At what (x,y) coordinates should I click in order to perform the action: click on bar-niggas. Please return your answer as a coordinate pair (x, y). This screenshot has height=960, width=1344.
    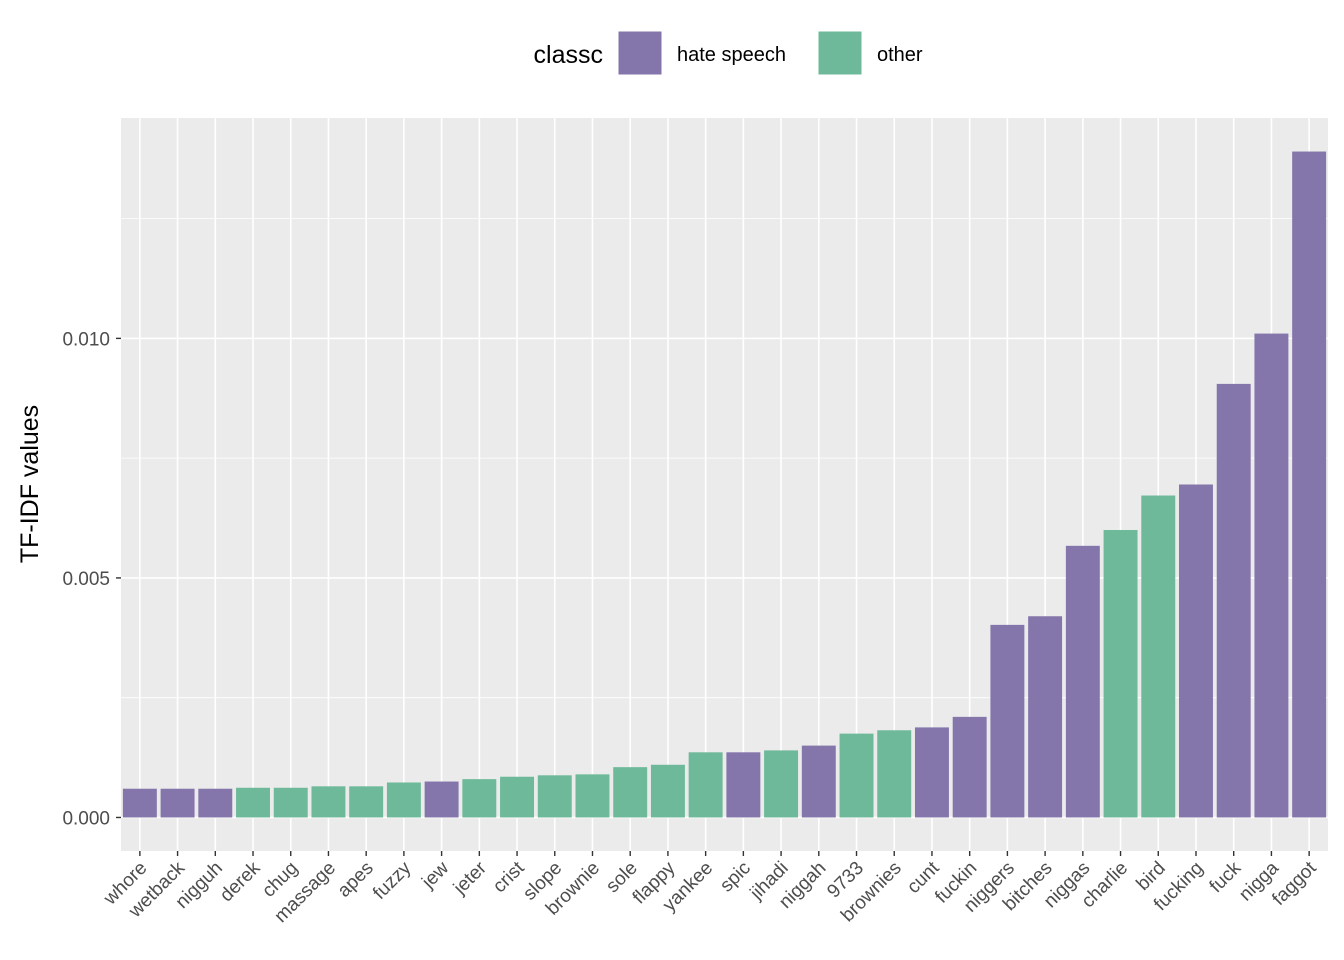
    Looking at the image, I should click on (1082, 681).